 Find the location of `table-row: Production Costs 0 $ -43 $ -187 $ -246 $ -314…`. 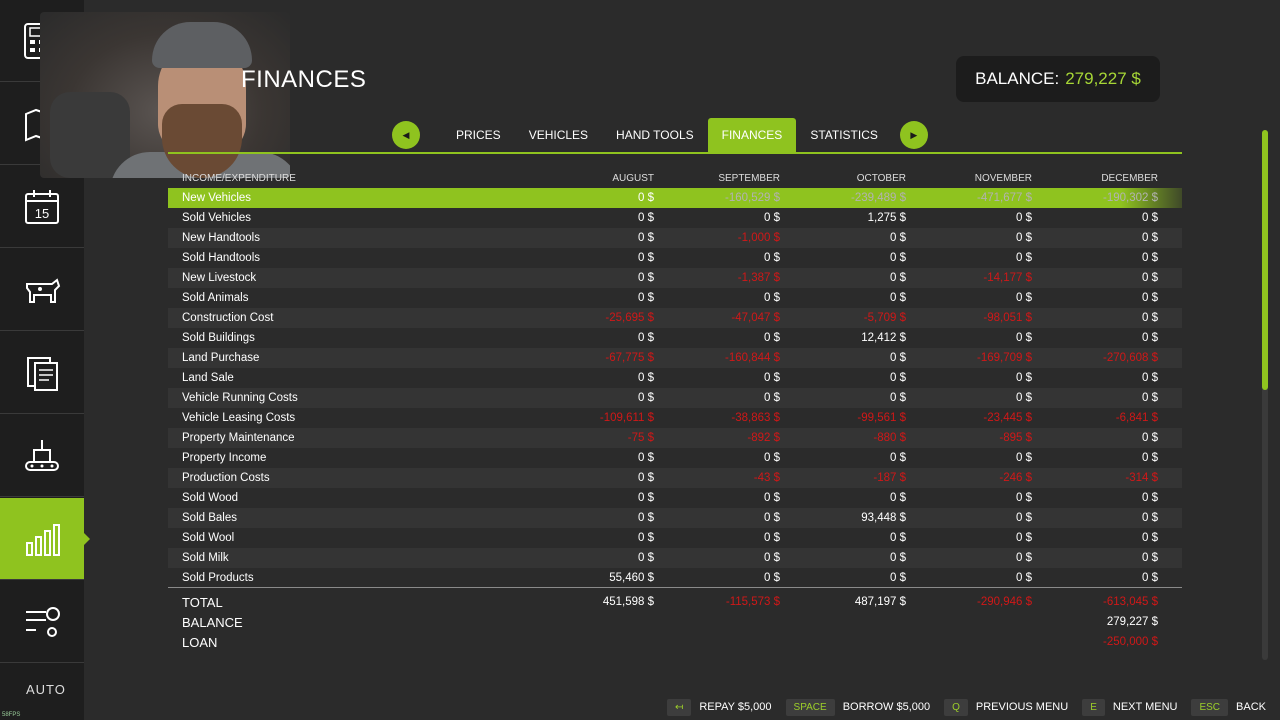

table-row: Production Costs 0 $ -43 $ -187 $ -246 $ -314… is located at coordinates (675, 478).